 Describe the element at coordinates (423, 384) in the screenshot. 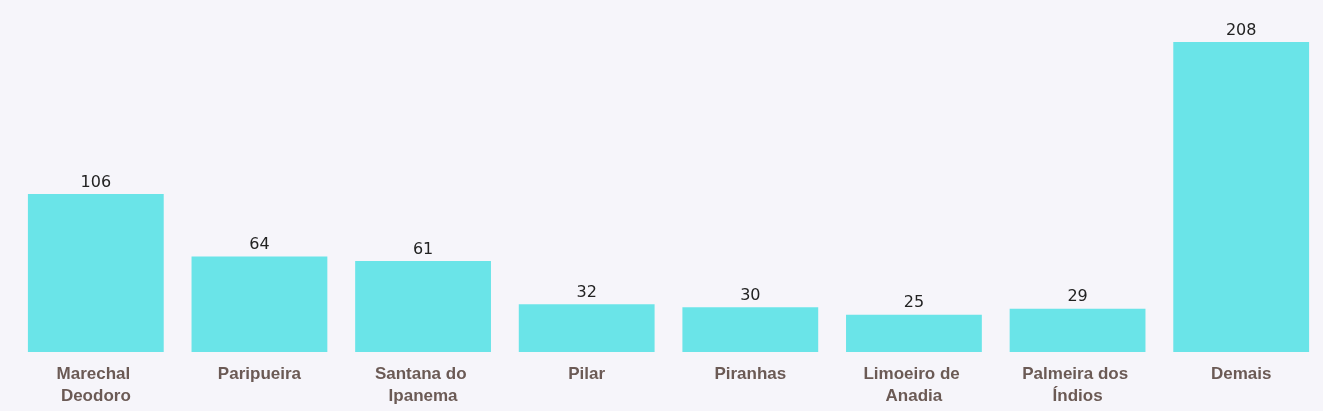

I see `x-tick-label: Santana do Ipanema` at that location.